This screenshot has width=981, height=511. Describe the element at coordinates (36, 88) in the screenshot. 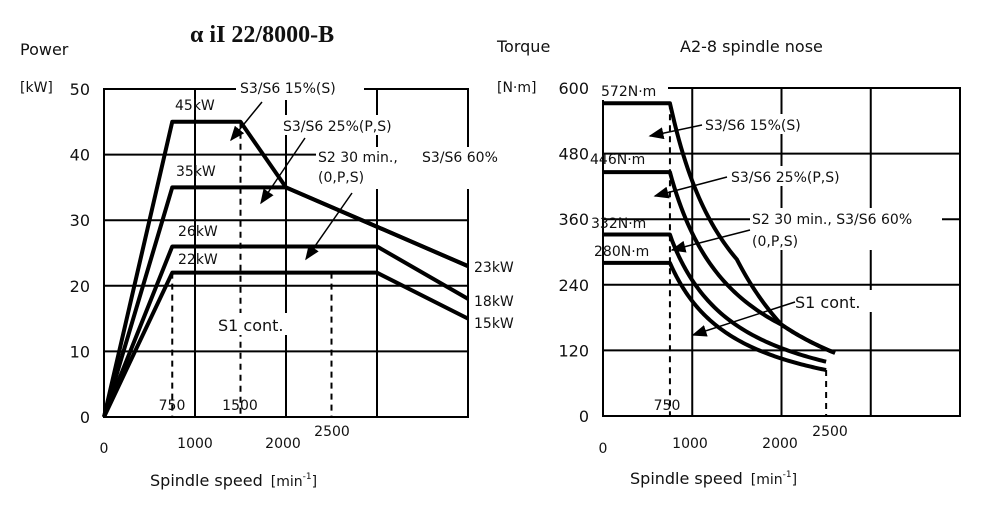

I see `power-axis-unit: [kW]` at that location.